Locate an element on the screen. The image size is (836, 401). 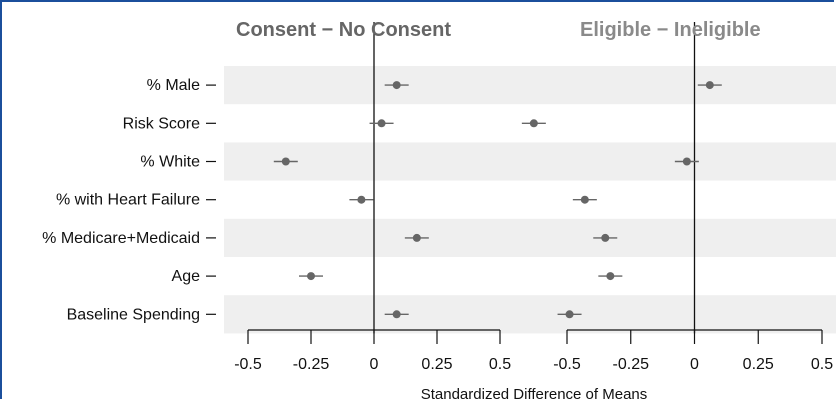
x-axis-label: Standardized Difference of Means is located at coordinates (534, 393).